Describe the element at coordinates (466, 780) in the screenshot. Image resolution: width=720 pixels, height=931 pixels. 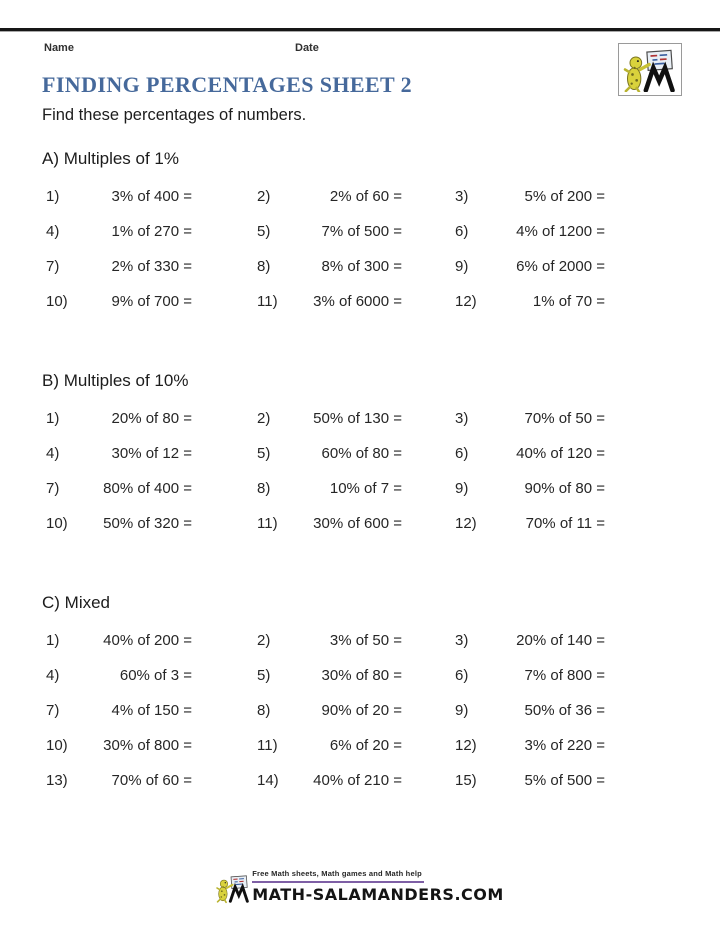
I see `problem-number: 15)` at that location.